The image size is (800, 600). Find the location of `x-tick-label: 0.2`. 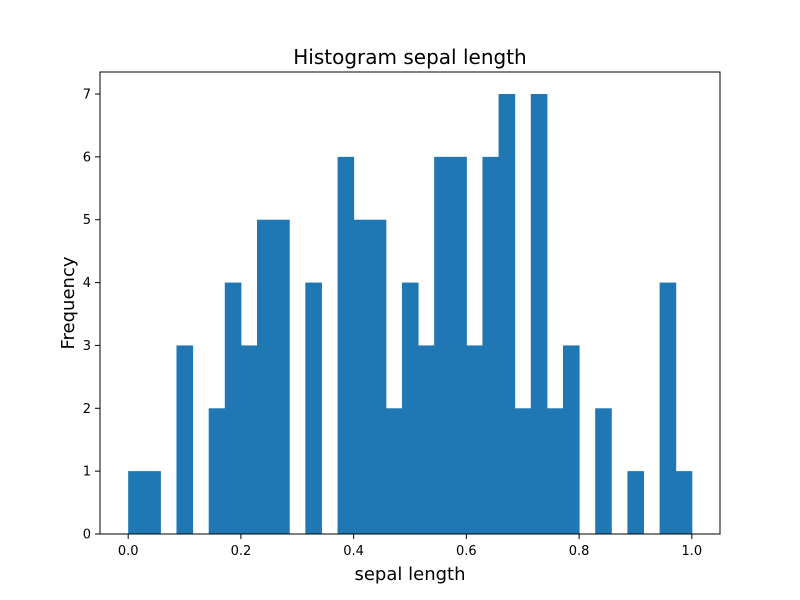

x-tick-label: 0.2 is located at coordinates (241, 551).